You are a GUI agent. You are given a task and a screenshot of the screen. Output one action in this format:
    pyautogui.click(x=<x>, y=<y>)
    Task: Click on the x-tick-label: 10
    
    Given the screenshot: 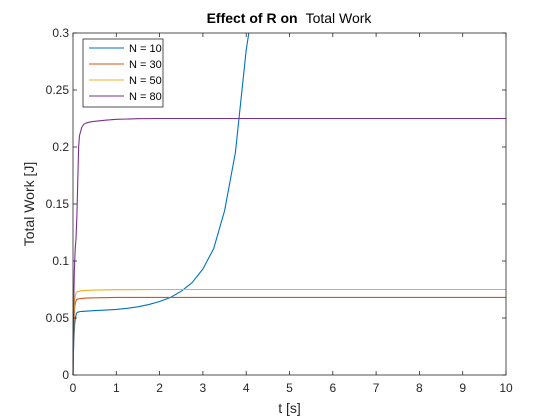 What is the action you would take?
    pyautogui.click(x=506, y=388)
    